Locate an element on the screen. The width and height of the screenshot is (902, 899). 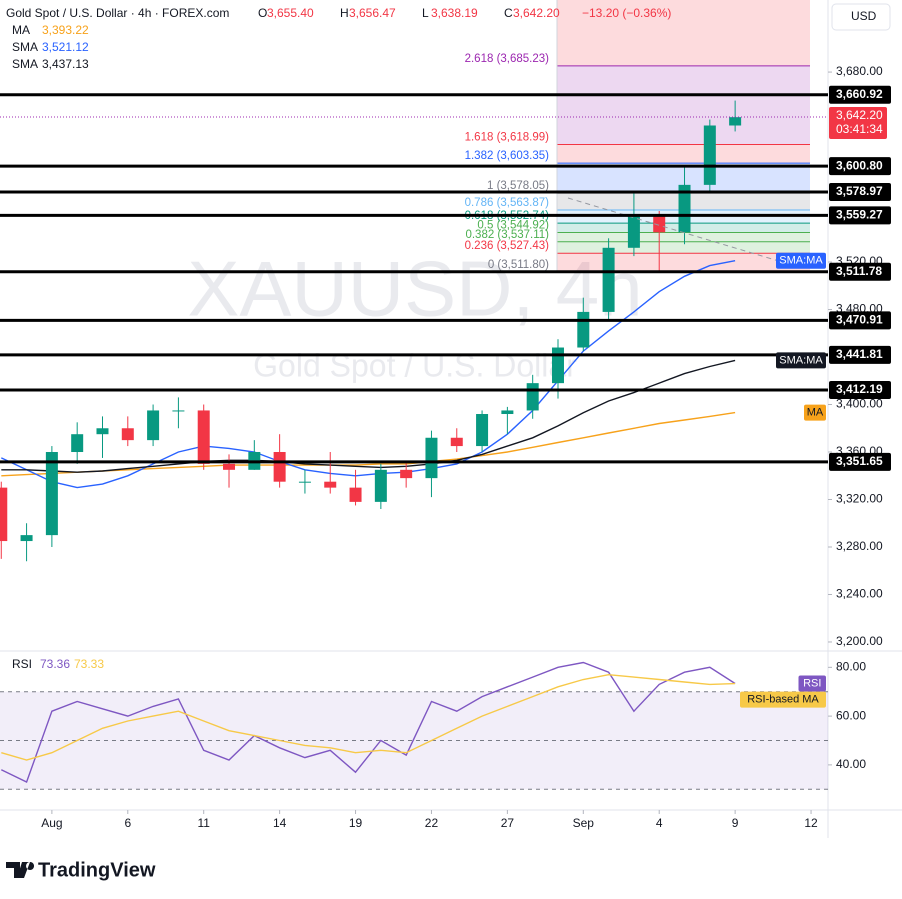
fib-label: 0 (3,511.80) is located at coordinates (518, 265).